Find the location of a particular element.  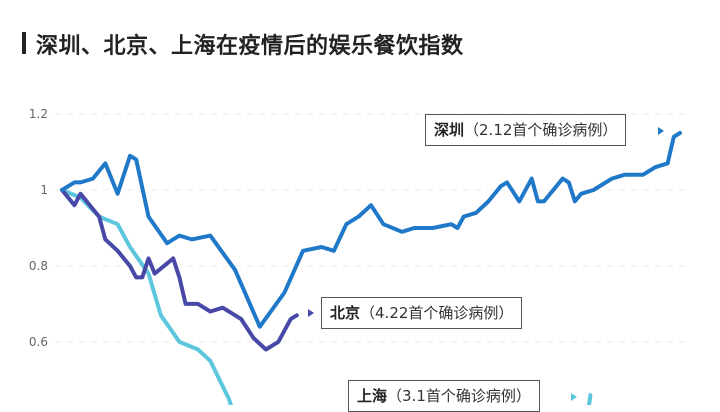

arrow-icon-beijing is located at coordinates (311, 313).